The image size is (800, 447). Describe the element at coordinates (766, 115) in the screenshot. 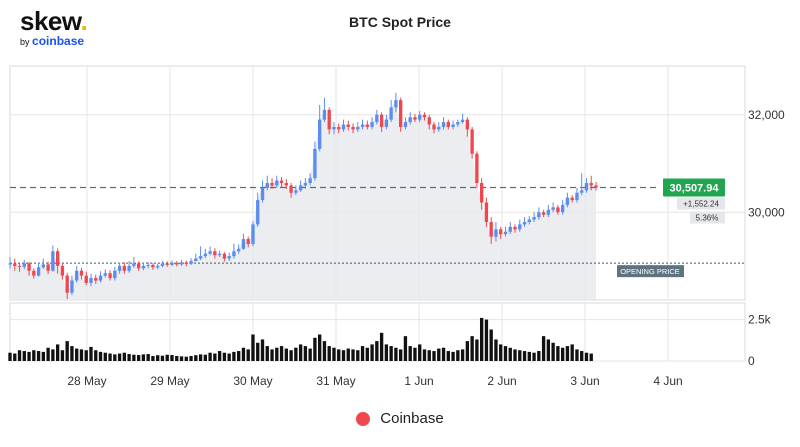

I see `y-tick-label: 32,000` at that location.